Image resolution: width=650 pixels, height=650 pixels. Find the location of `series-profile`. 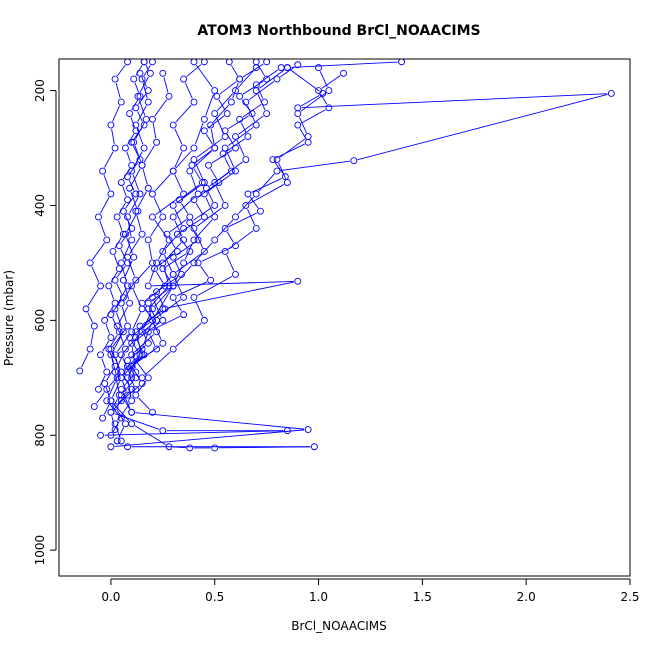

series-profile is located at coordinates (121, 226).